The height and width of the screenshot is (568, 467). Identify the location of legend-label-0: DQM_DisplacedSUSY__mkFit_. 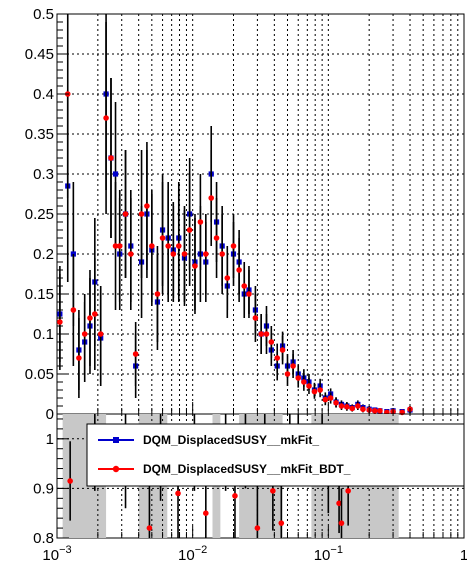
(231, 440).